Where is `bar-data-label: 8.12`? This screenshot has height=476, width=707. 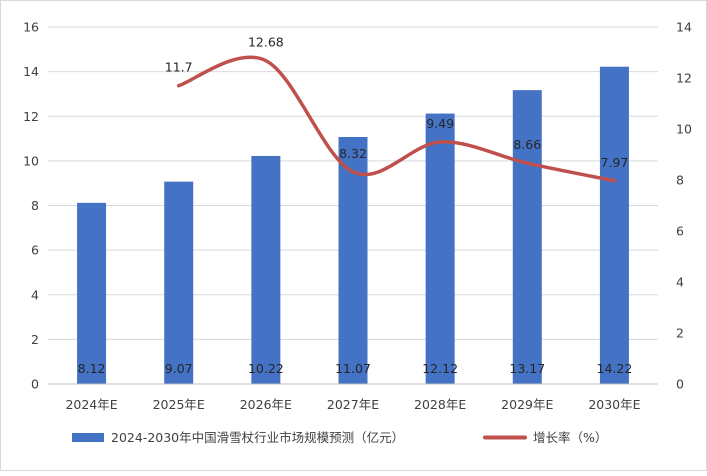 bar-data-label: 8.12 is located at coordinates (92, 368).